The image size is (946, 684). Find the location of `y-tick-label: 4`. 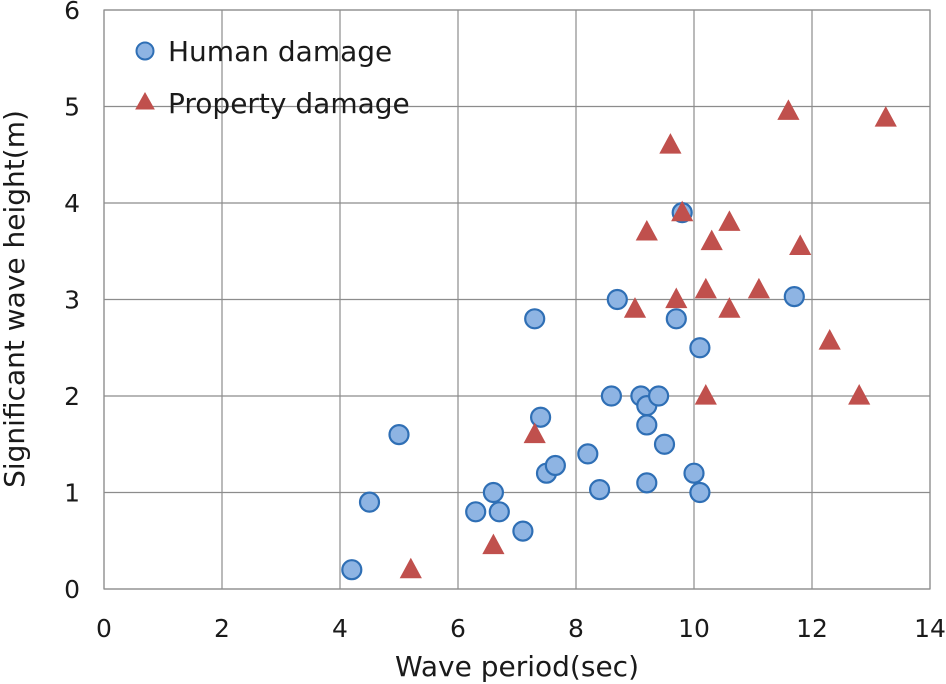

y-tick-label: 4 is located at coordinates (72, 203).